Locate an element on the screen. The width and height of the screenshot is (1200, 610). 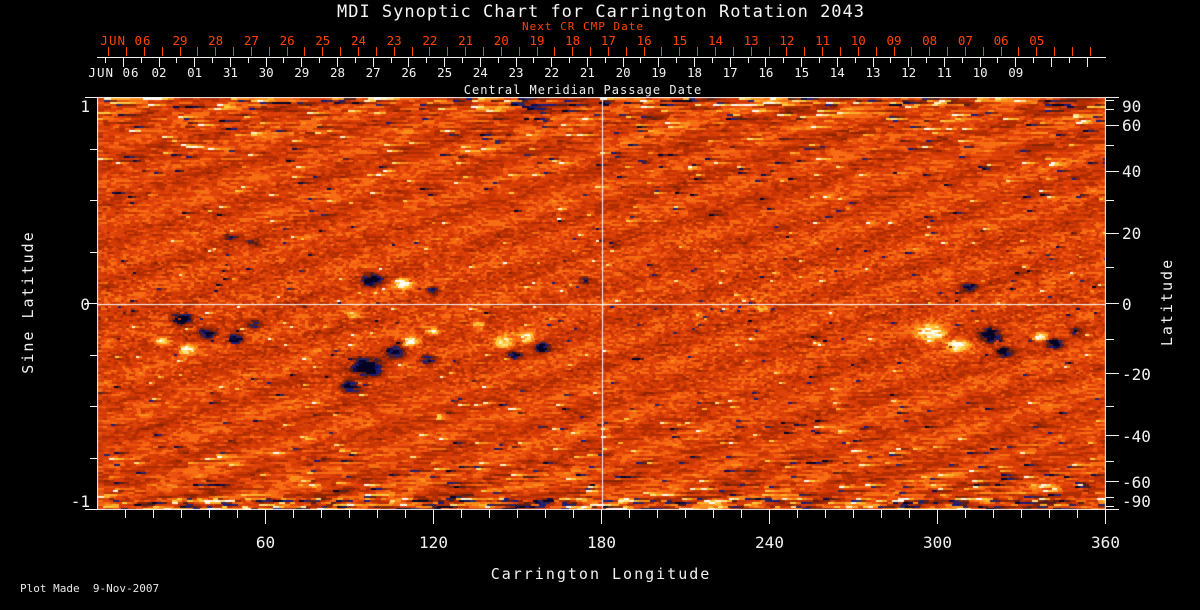
next-cr-date-tick-label: 24 is located at coordinates (358, 40).